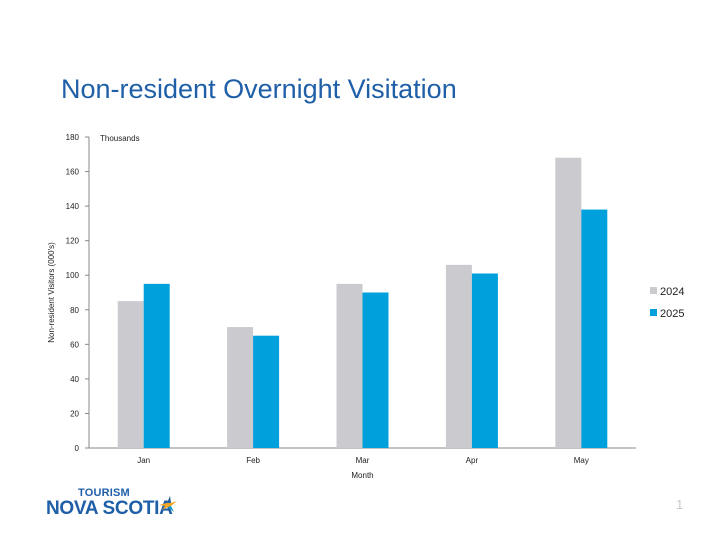 The image size is (720, 540). I want to click on x-tick-label: Feb, so click(253, 460).